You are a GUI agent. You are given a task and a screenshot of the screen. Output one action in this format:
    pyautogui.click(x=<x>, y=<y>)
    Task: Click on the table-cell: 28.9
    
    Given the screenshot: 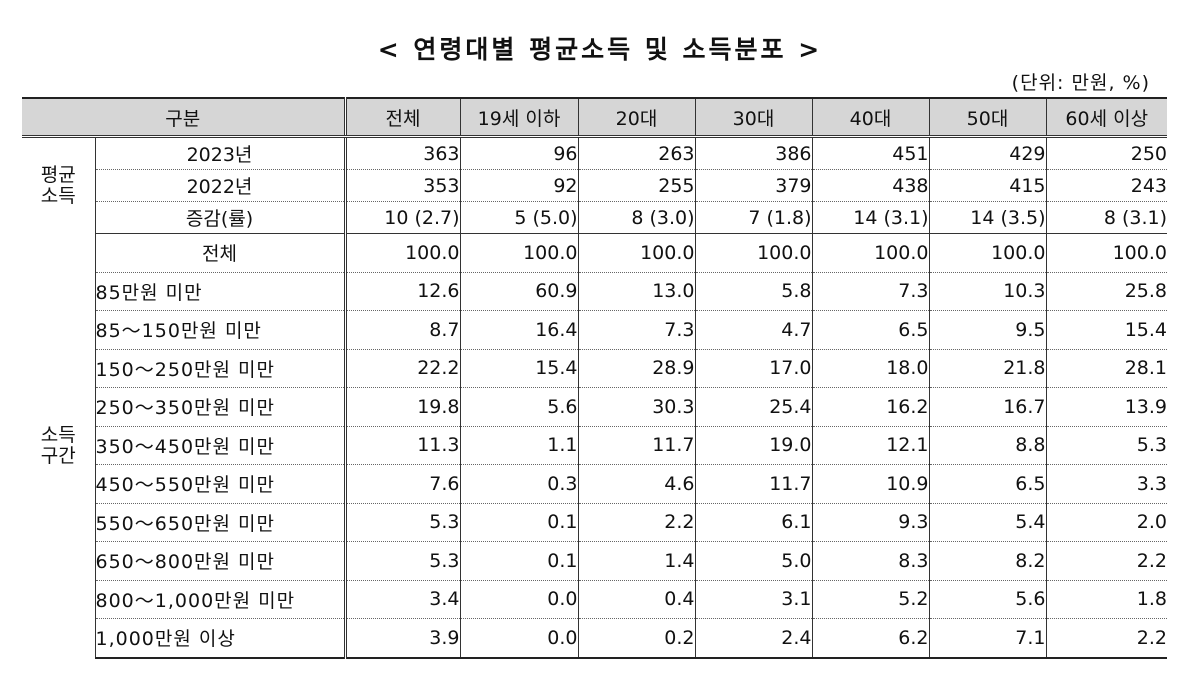 What is the action you would take?
    pyautogui.click(x=636, y=368)
    